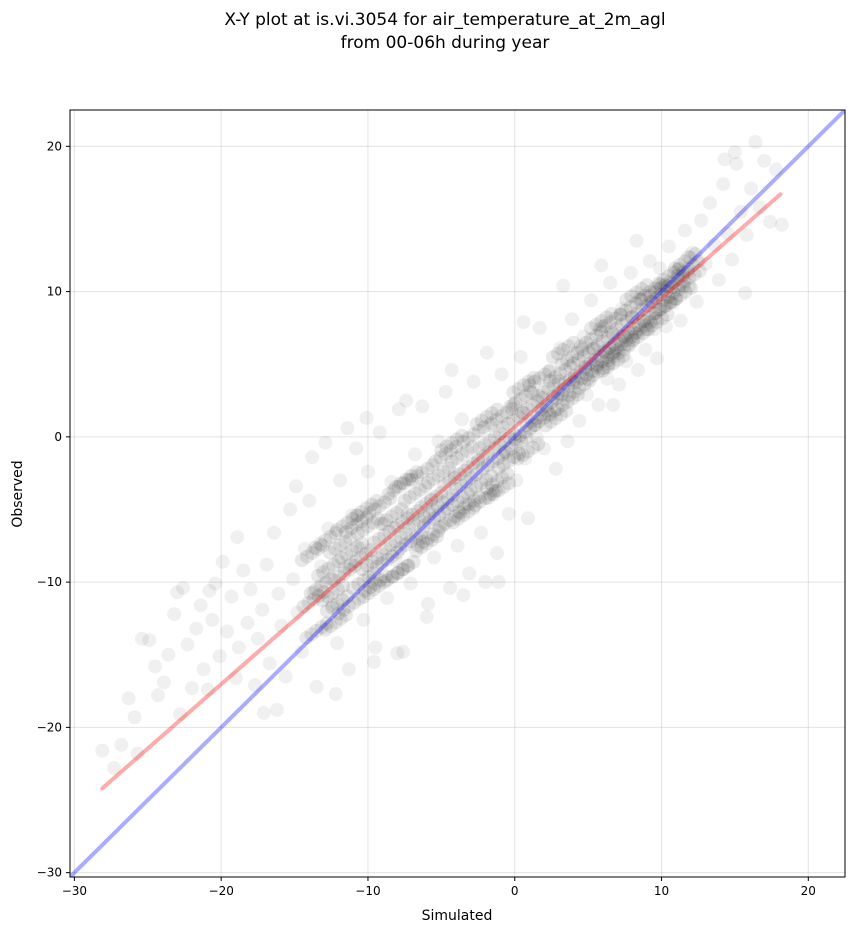 This screenshot has height=934, width=854. I want to click on x-tick-label: −30, so click(74, 891).